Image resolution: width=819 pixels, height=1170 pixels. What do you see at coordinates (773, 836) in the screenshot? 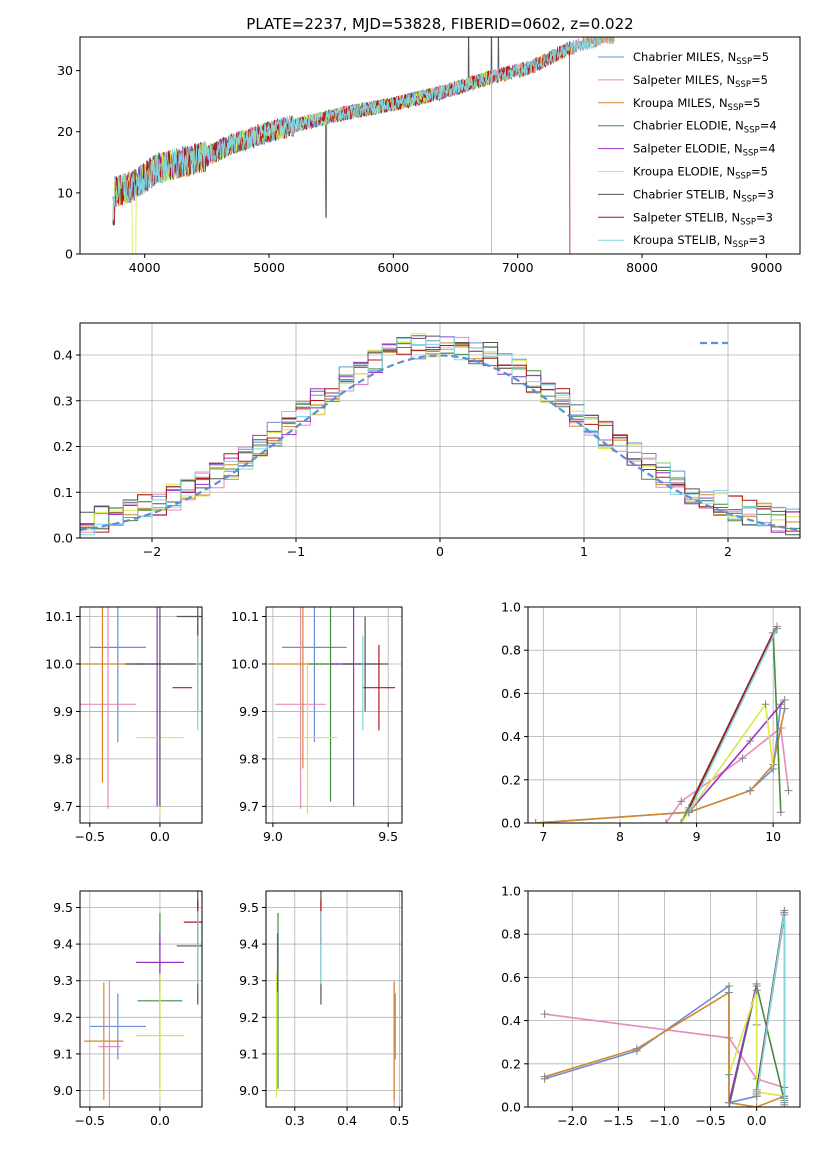
I see `x-tick-label: 10` at bounding box center [773, 836].